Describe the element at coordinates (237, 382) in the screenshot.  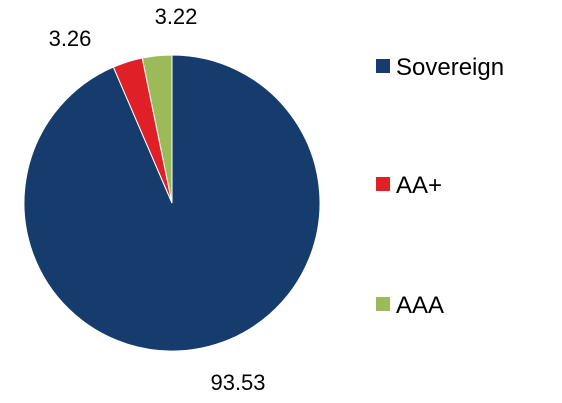
I see `data-label-sovereign: 93.53` at that location.